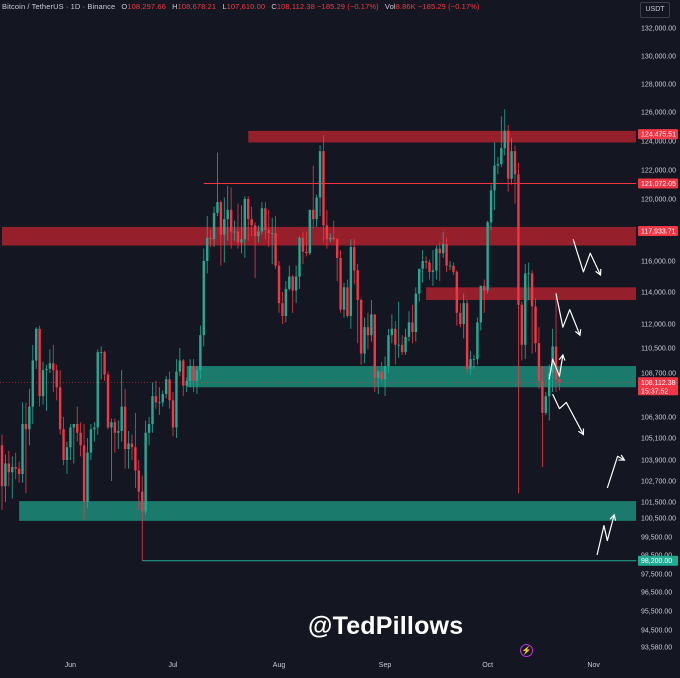  Describe the element at coordinates (658, 418) in the screenshot. I see `price-tick-label: 106,300.00` at that location.